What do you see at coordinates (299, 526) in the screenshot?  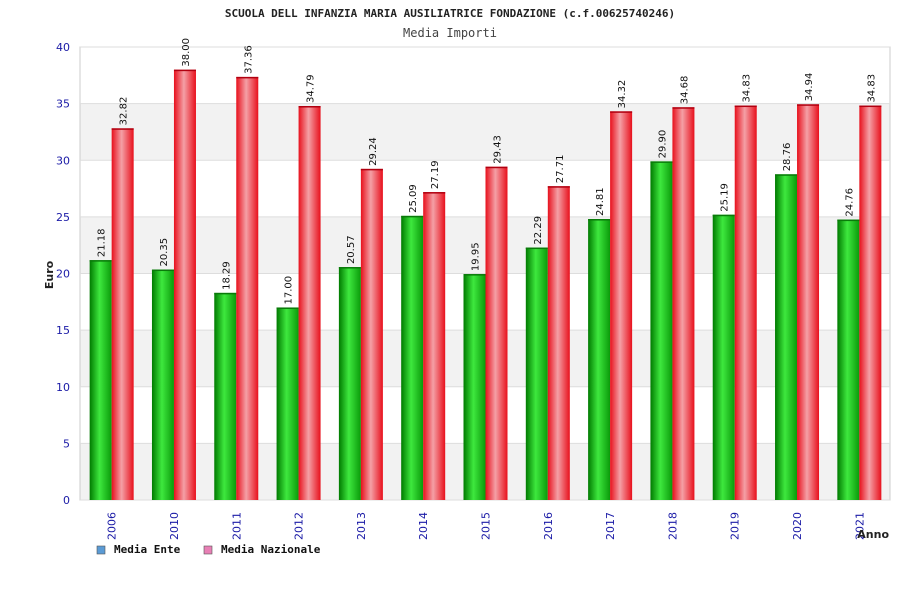 I see `x-tick-label: 2012` at bounding box center [299, 526].